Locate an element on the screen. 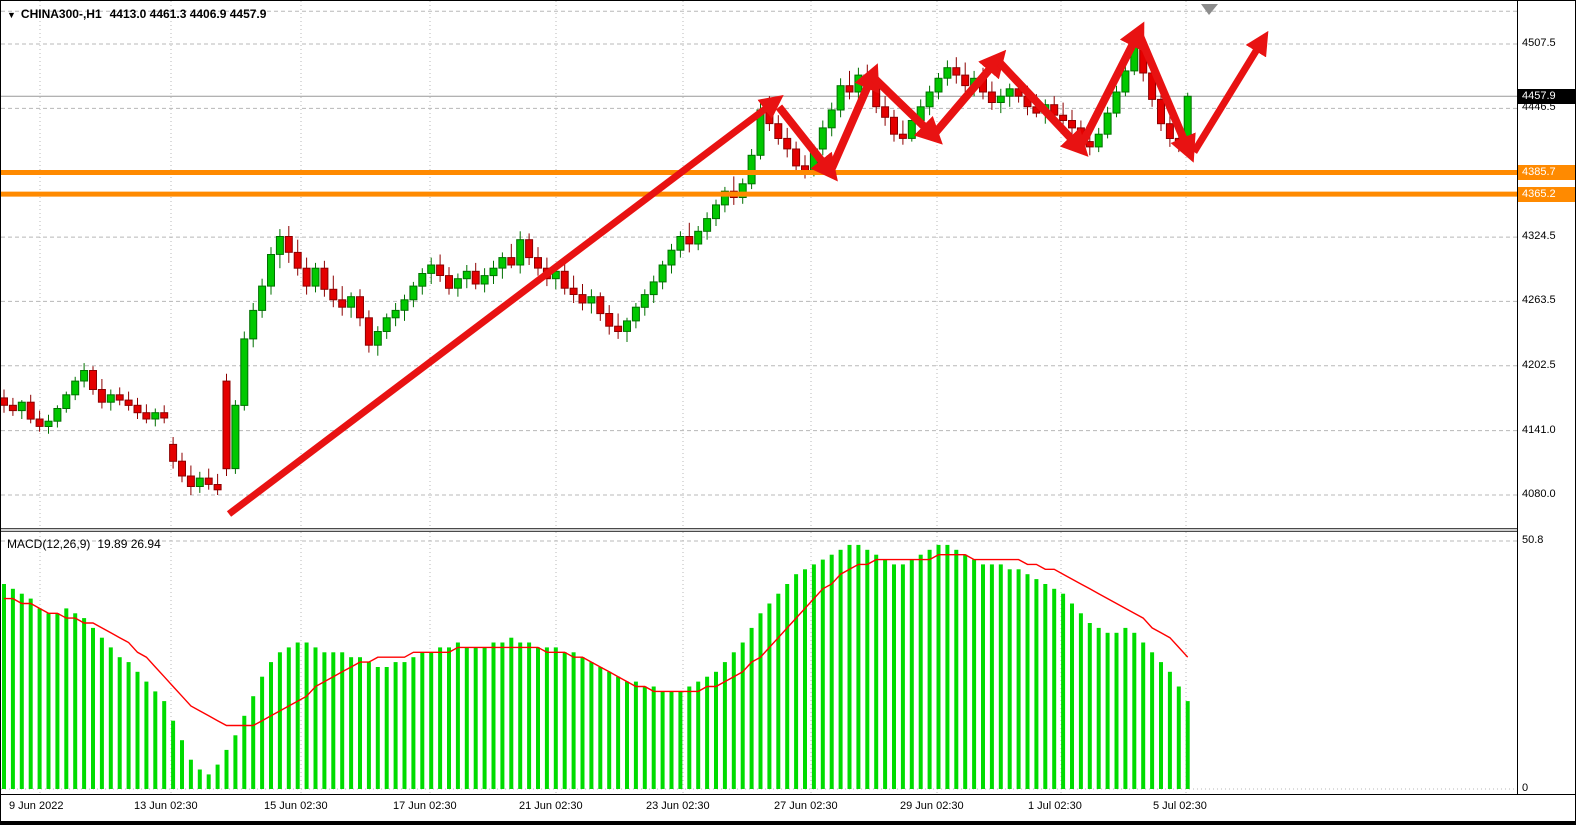 The width and height of the screenshot is (1576, 825). price-label-normal: 4507.5 is located at coordinates (1539, 43).